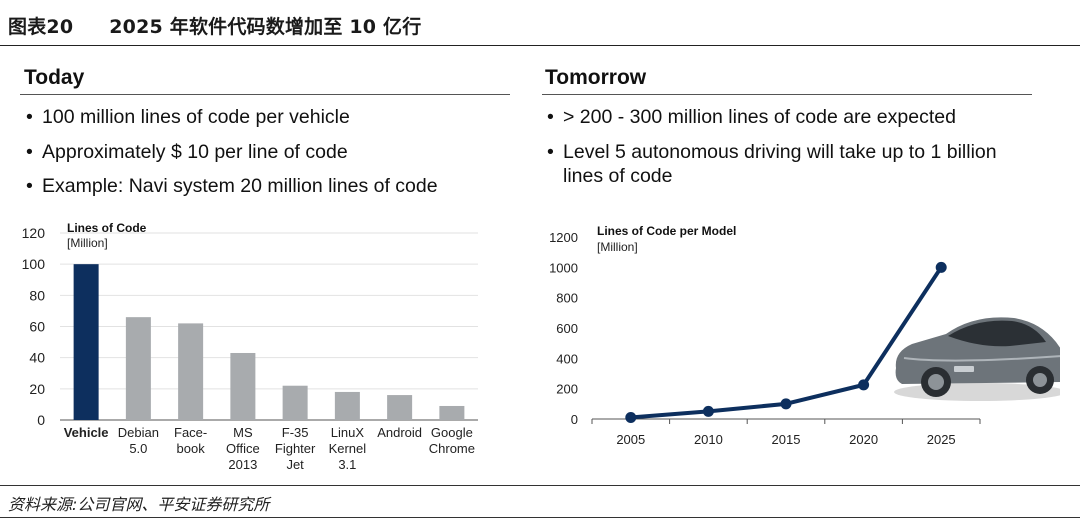  What do you see at coordinates (567, 358) in the screenshot?
I see `y-tick-label: 400` at bounding box center [567, 358].